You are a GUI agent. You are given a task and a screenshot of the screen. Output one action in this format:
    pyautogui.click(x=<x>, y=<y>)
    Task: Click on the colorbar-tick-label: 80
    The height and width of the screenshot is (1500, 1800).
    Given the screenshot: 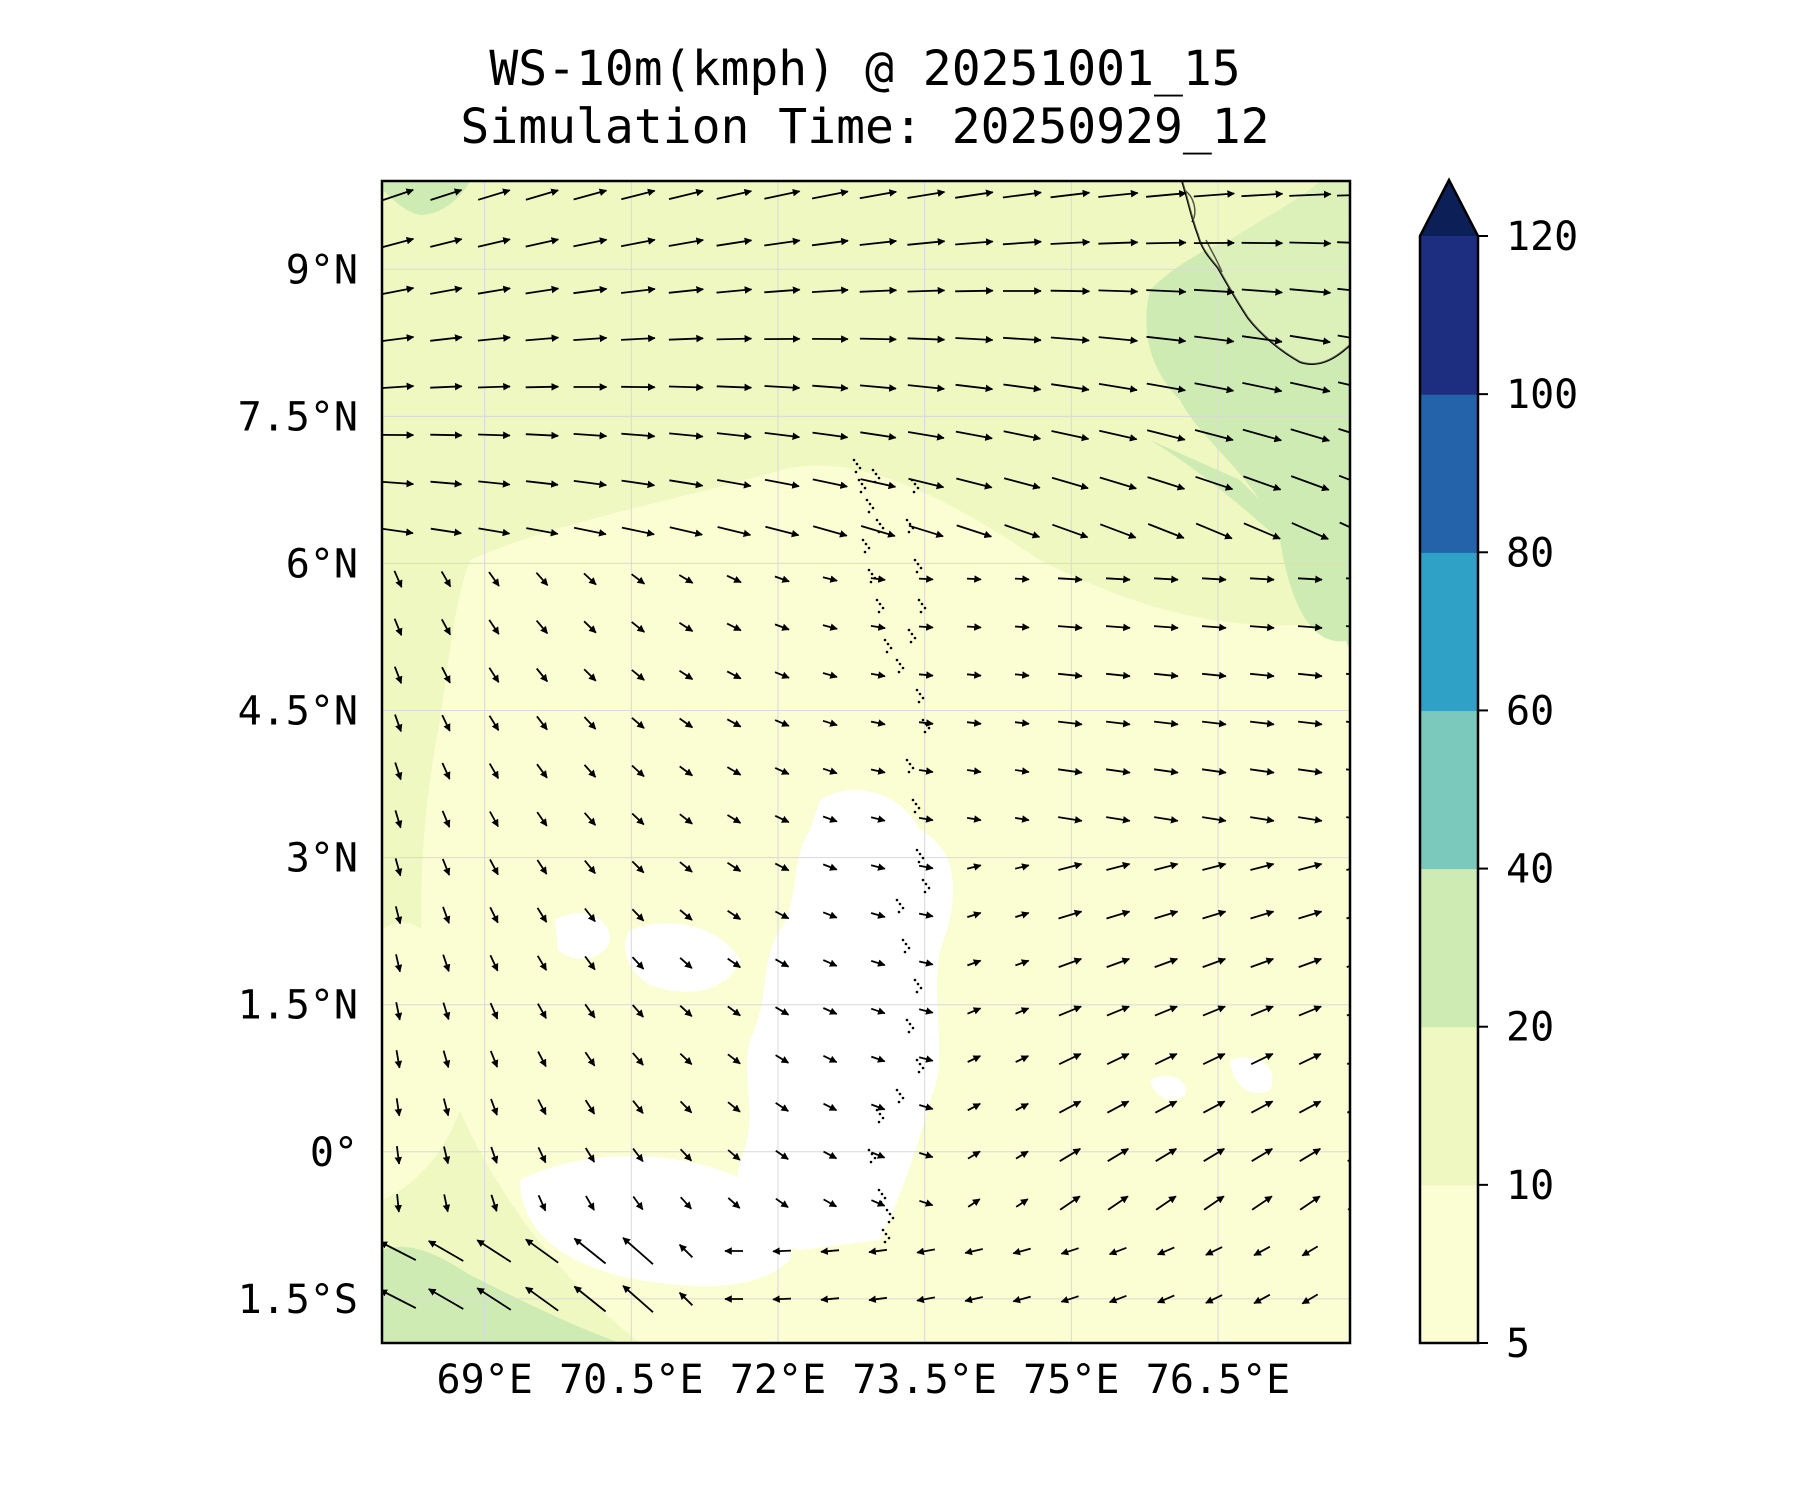 What is the action you would take?
    pyautogui.click(x=1530, y=553)
    